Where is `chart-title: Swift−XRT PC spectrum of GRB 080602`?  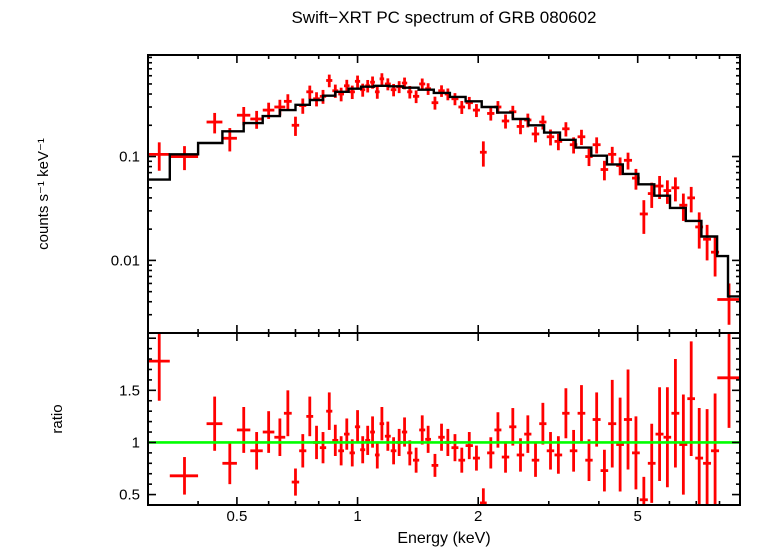
chart-title: Swift−XRT PC spectrum of GRB 080602 is located at coordinates (443, 17).